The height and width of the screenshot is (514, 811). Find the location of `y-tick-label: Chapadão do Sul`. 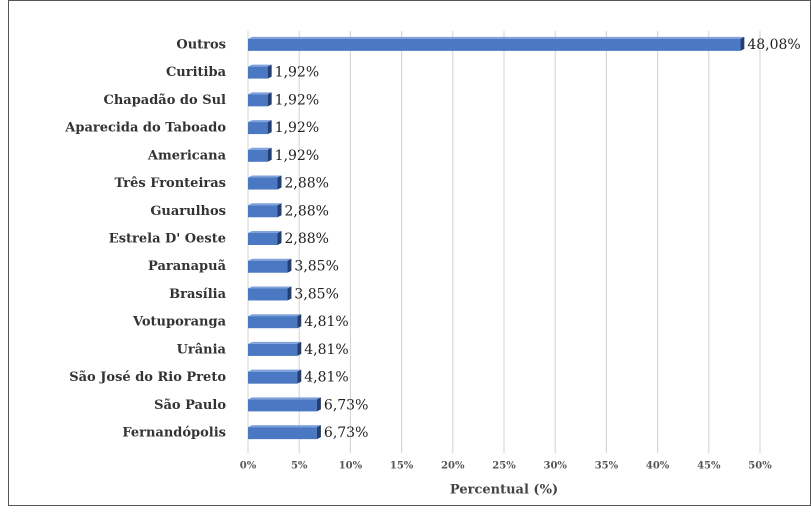

y-tick-label: Chapadão do Sul is located at coordinates (164, 100).